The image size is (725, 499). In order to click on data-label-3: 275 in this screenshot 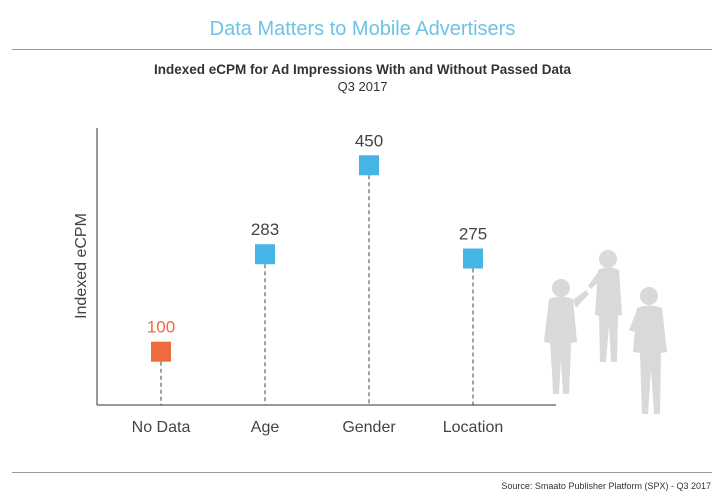, I will do `click(473, 234)`.